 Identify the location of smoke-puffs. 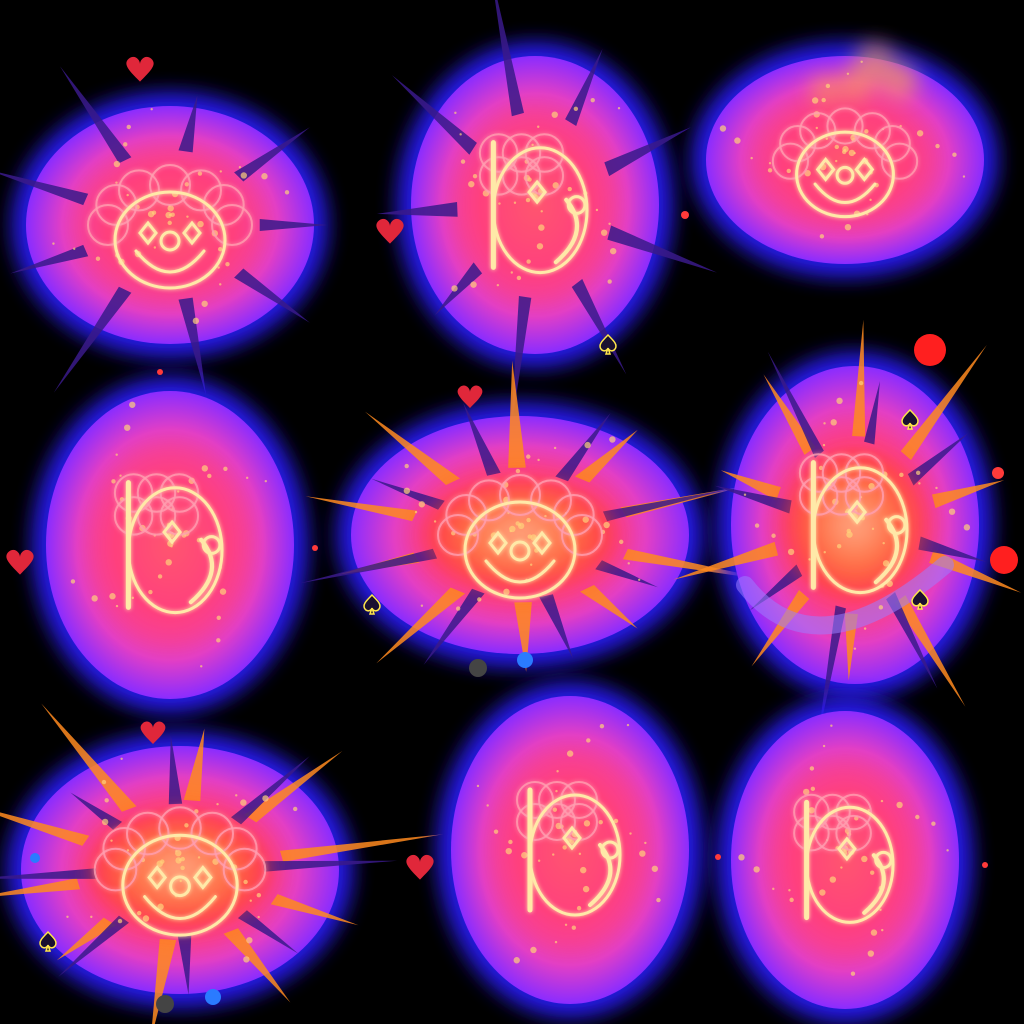
(864, 73).